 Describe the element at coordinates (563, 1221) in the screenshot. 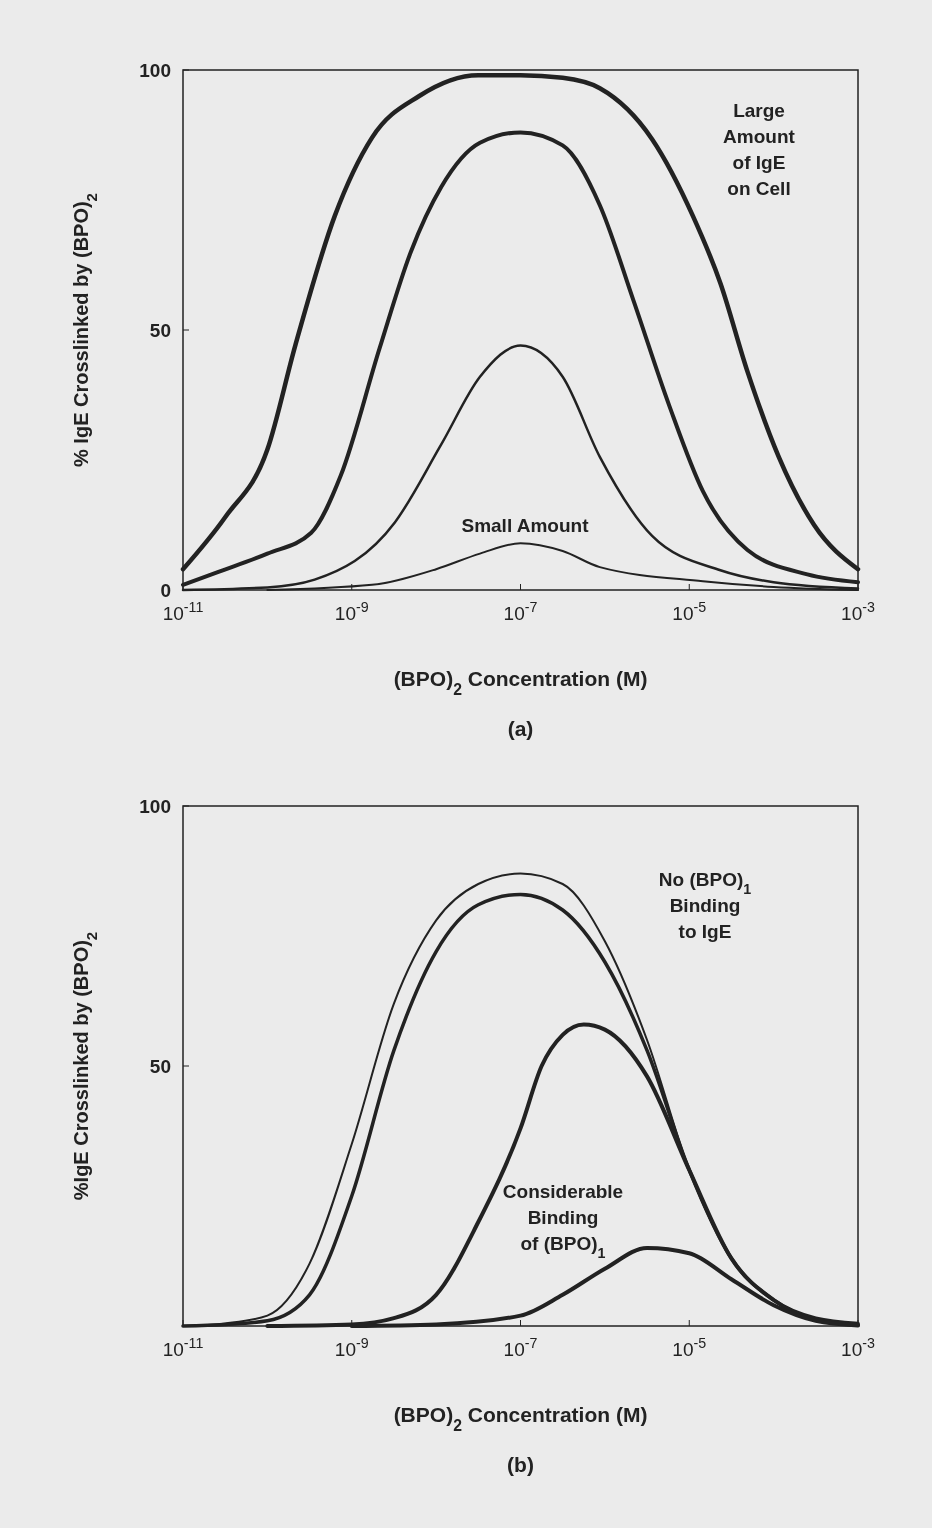

I see `annotation: Considerable Binding of (BPO)$_{1}$` at that location.